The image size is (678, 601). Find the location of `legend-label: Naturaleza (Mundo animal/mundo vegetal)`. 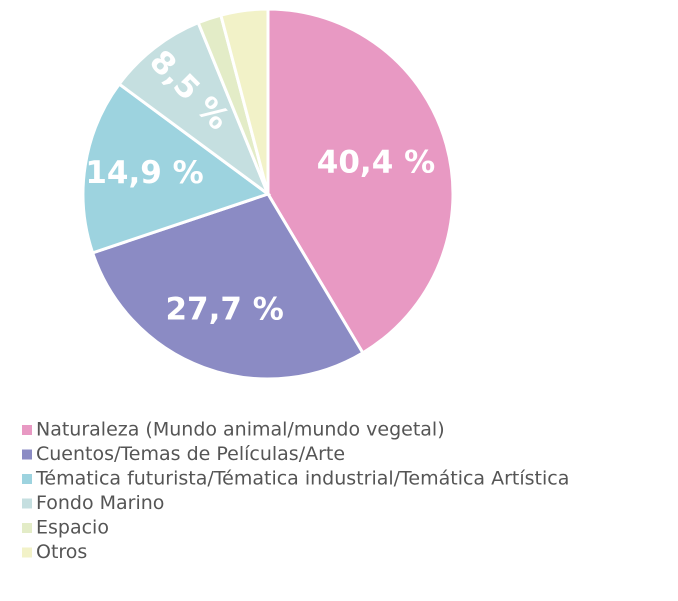

legend-label: Naturaleza (Mundo animal/mundo vegetal) is located at coordinates (240, 430).